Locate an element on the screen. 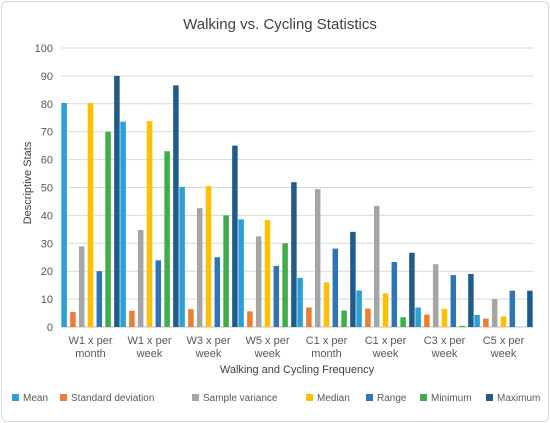 Image resolution: width=550 pixels, height=423 pixels. chart-title: Walking vs. Cycling Statistics is located at coordinates (280, 24).